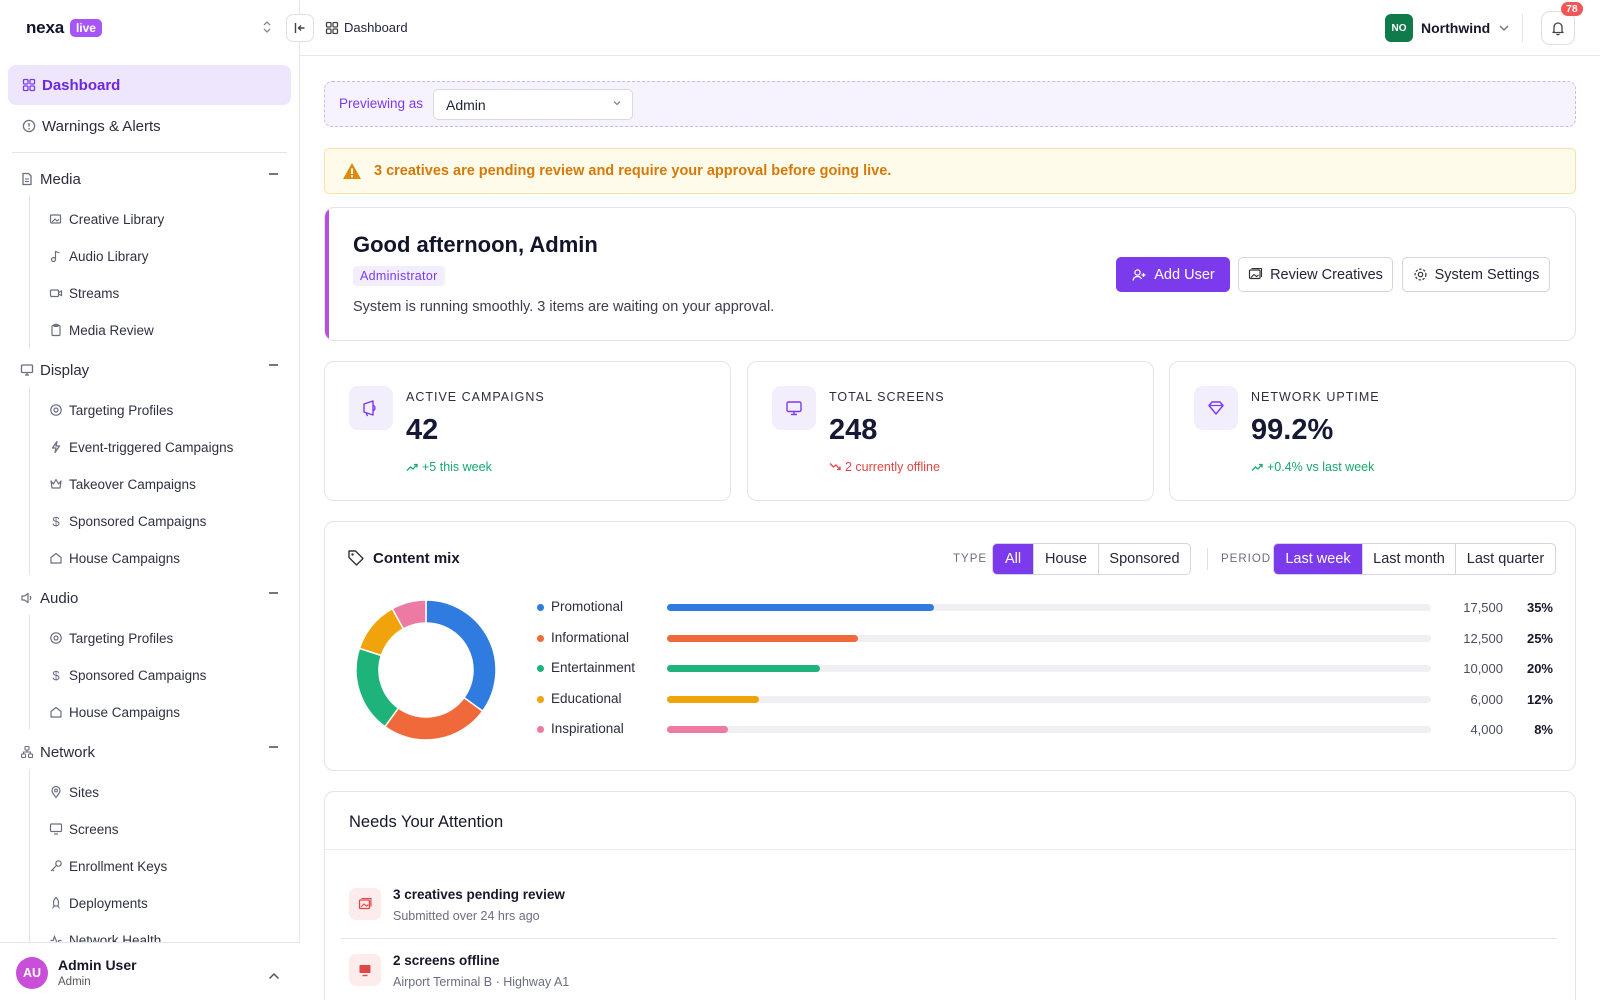  I want to click on sidebar-item-audio-library: Audio Library, so click(99, 256).